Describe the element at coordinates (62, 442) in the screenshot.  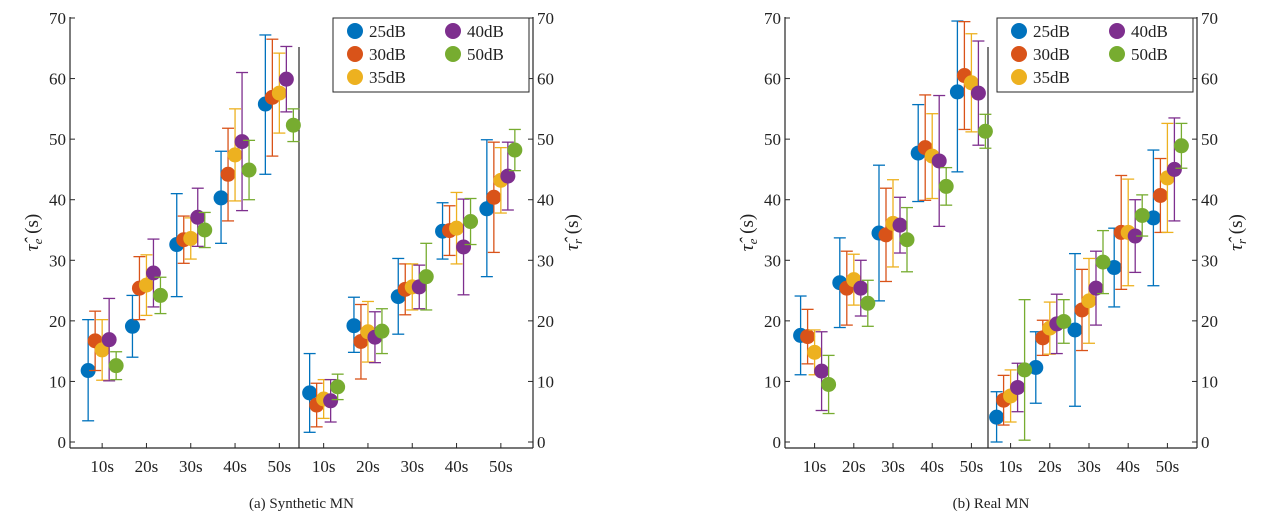
I see `y-tick-label-left: 0` at that location.